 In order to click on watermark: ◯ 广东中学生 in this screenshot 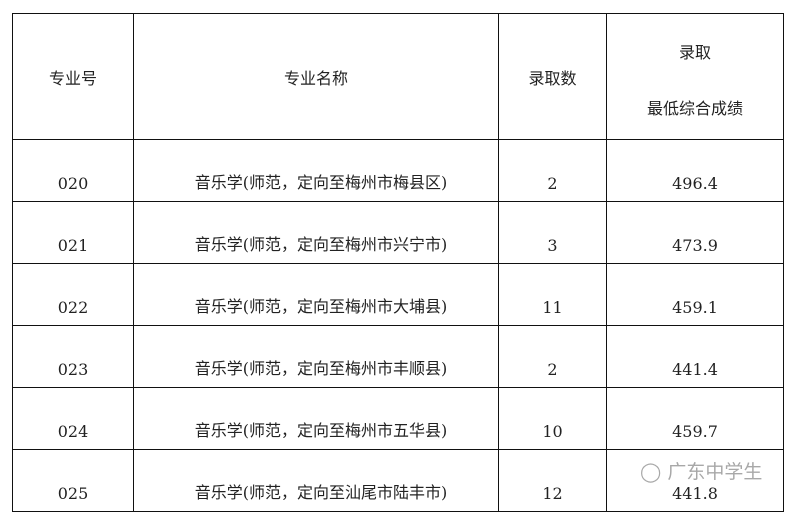, I will do `click(701, 472)`.